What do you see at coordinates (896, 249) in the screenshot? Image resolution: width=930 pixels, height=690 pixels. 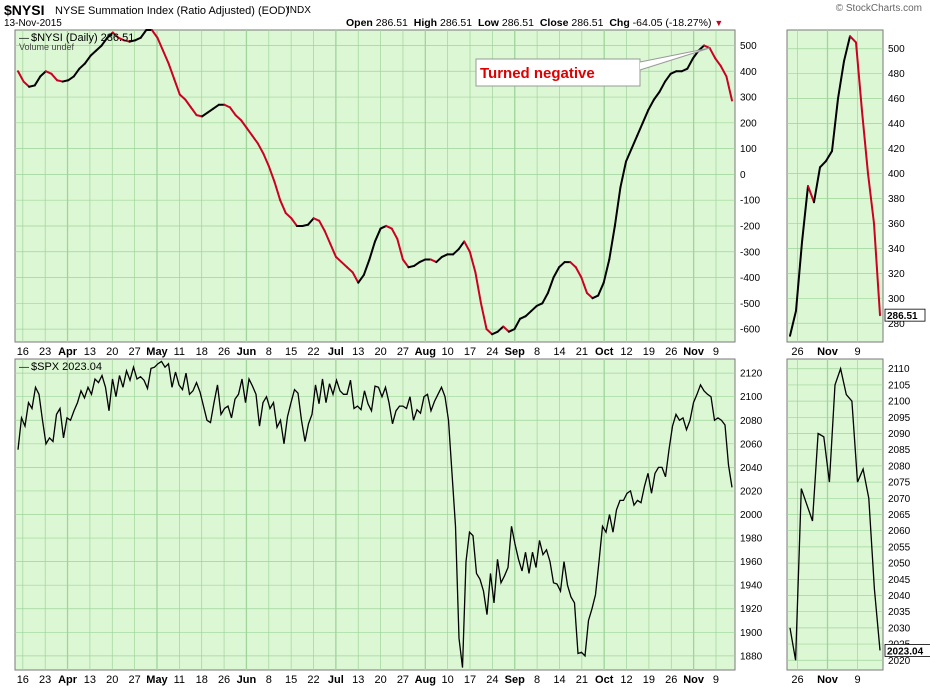 I see `nysi-zoom-ytick: 340` at bounding box center [896, 249].